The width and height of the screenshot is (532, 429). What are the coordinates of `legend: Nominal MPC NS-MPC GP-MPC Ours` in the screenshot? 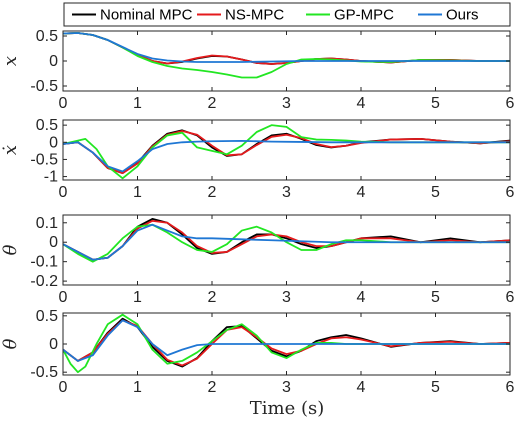 It's located at (287, 14).